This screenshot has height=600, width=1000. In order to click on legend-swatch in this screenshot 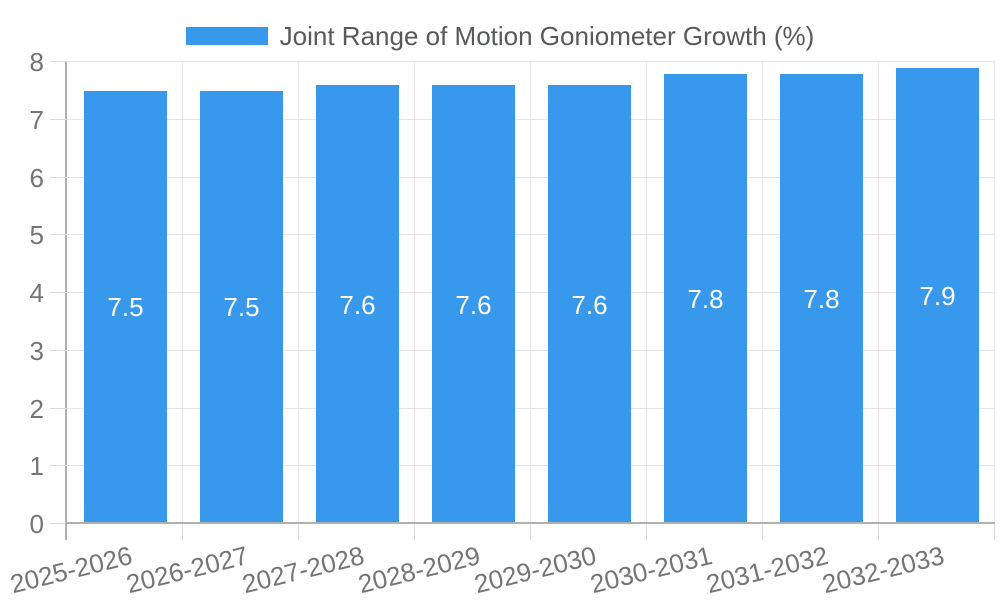, I will do `click(226, 36)`.